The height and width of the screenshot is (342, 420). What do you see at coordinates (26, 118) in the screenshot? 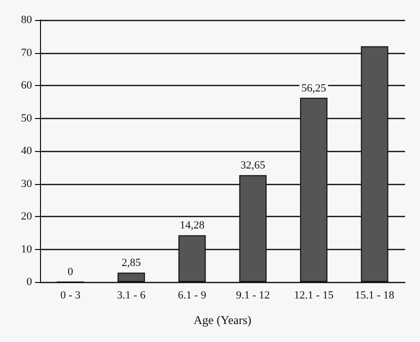
I see `y-tick-label: 50` at bounding box center [26, 118].